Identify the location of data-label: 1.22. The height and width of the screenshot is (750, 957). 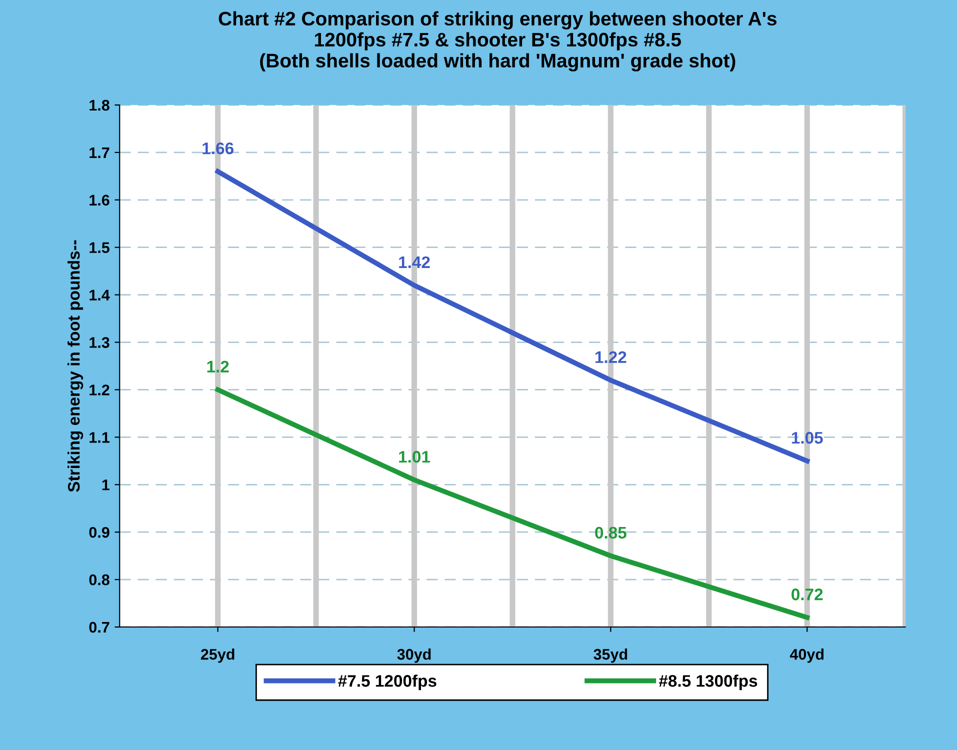
(611, 357).